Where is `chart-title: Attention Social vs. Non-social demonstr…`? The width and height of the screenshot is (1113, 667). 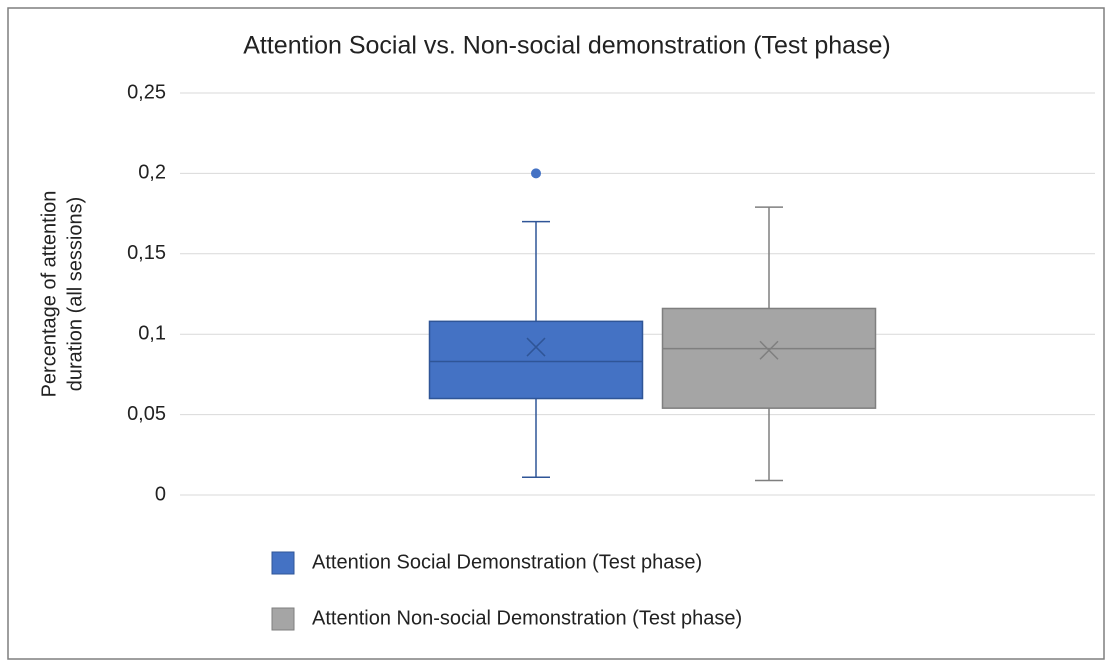 chart-title: Attention Social vs. Non-social demonstr… is located at coordinates (567, 46).